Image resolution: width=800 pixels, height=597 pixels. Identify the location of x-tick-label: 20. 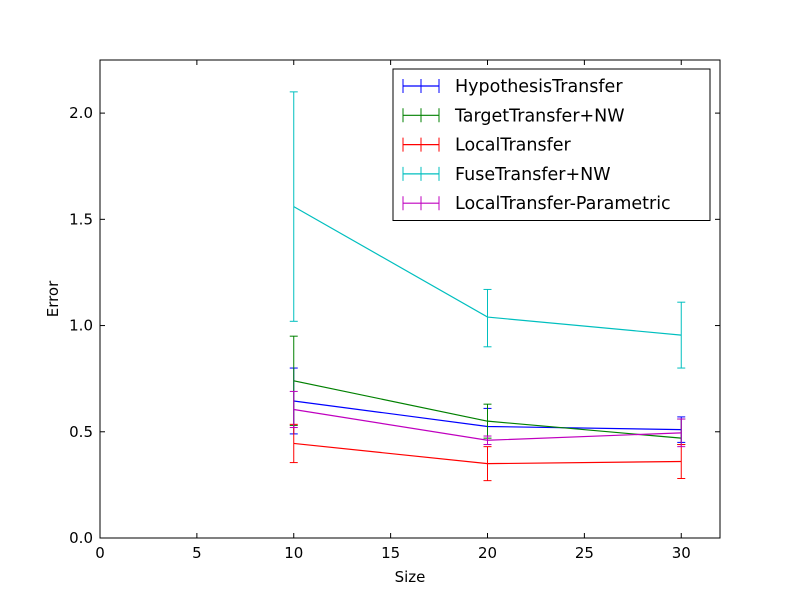
(487, 553).